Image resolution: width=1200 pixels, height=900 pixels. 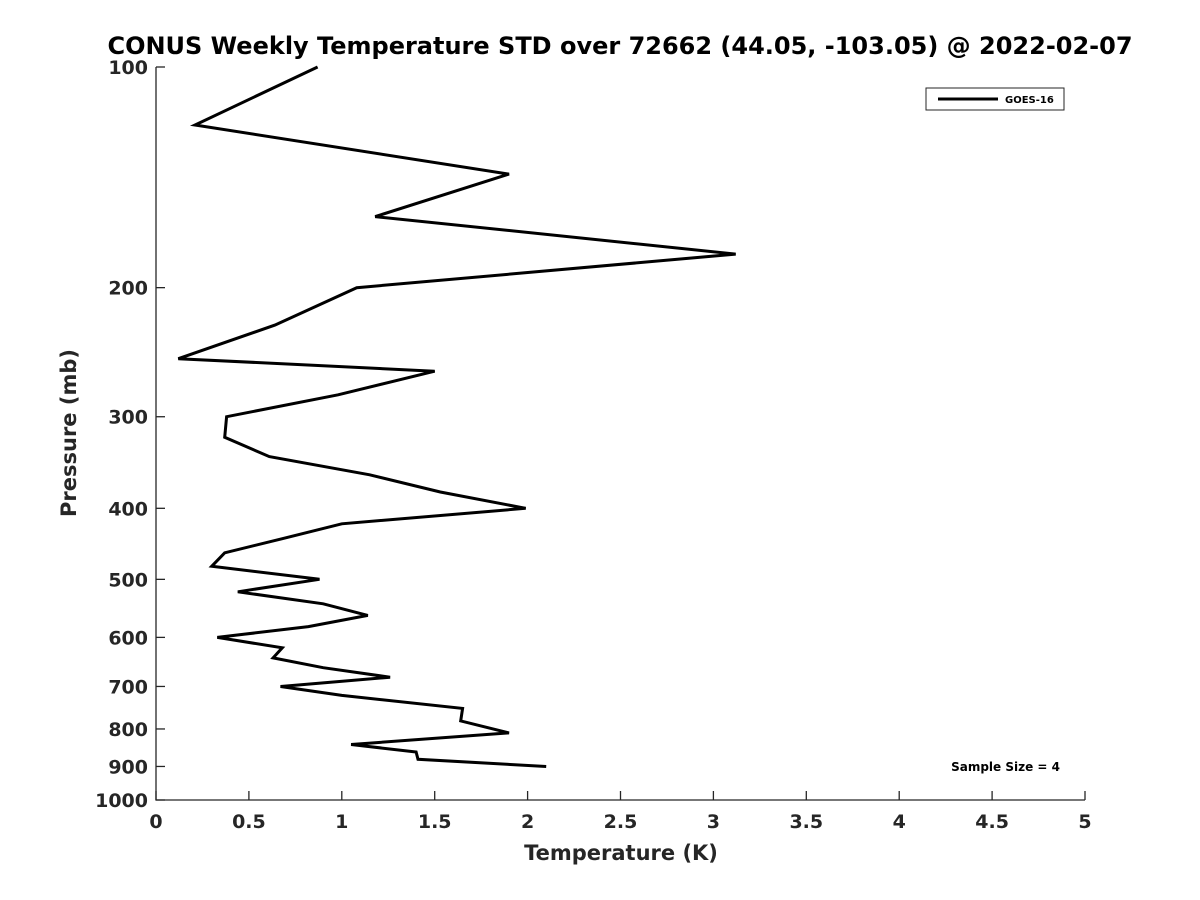 I want to click on y-tick-label: 600, so click(x=128, y=638).